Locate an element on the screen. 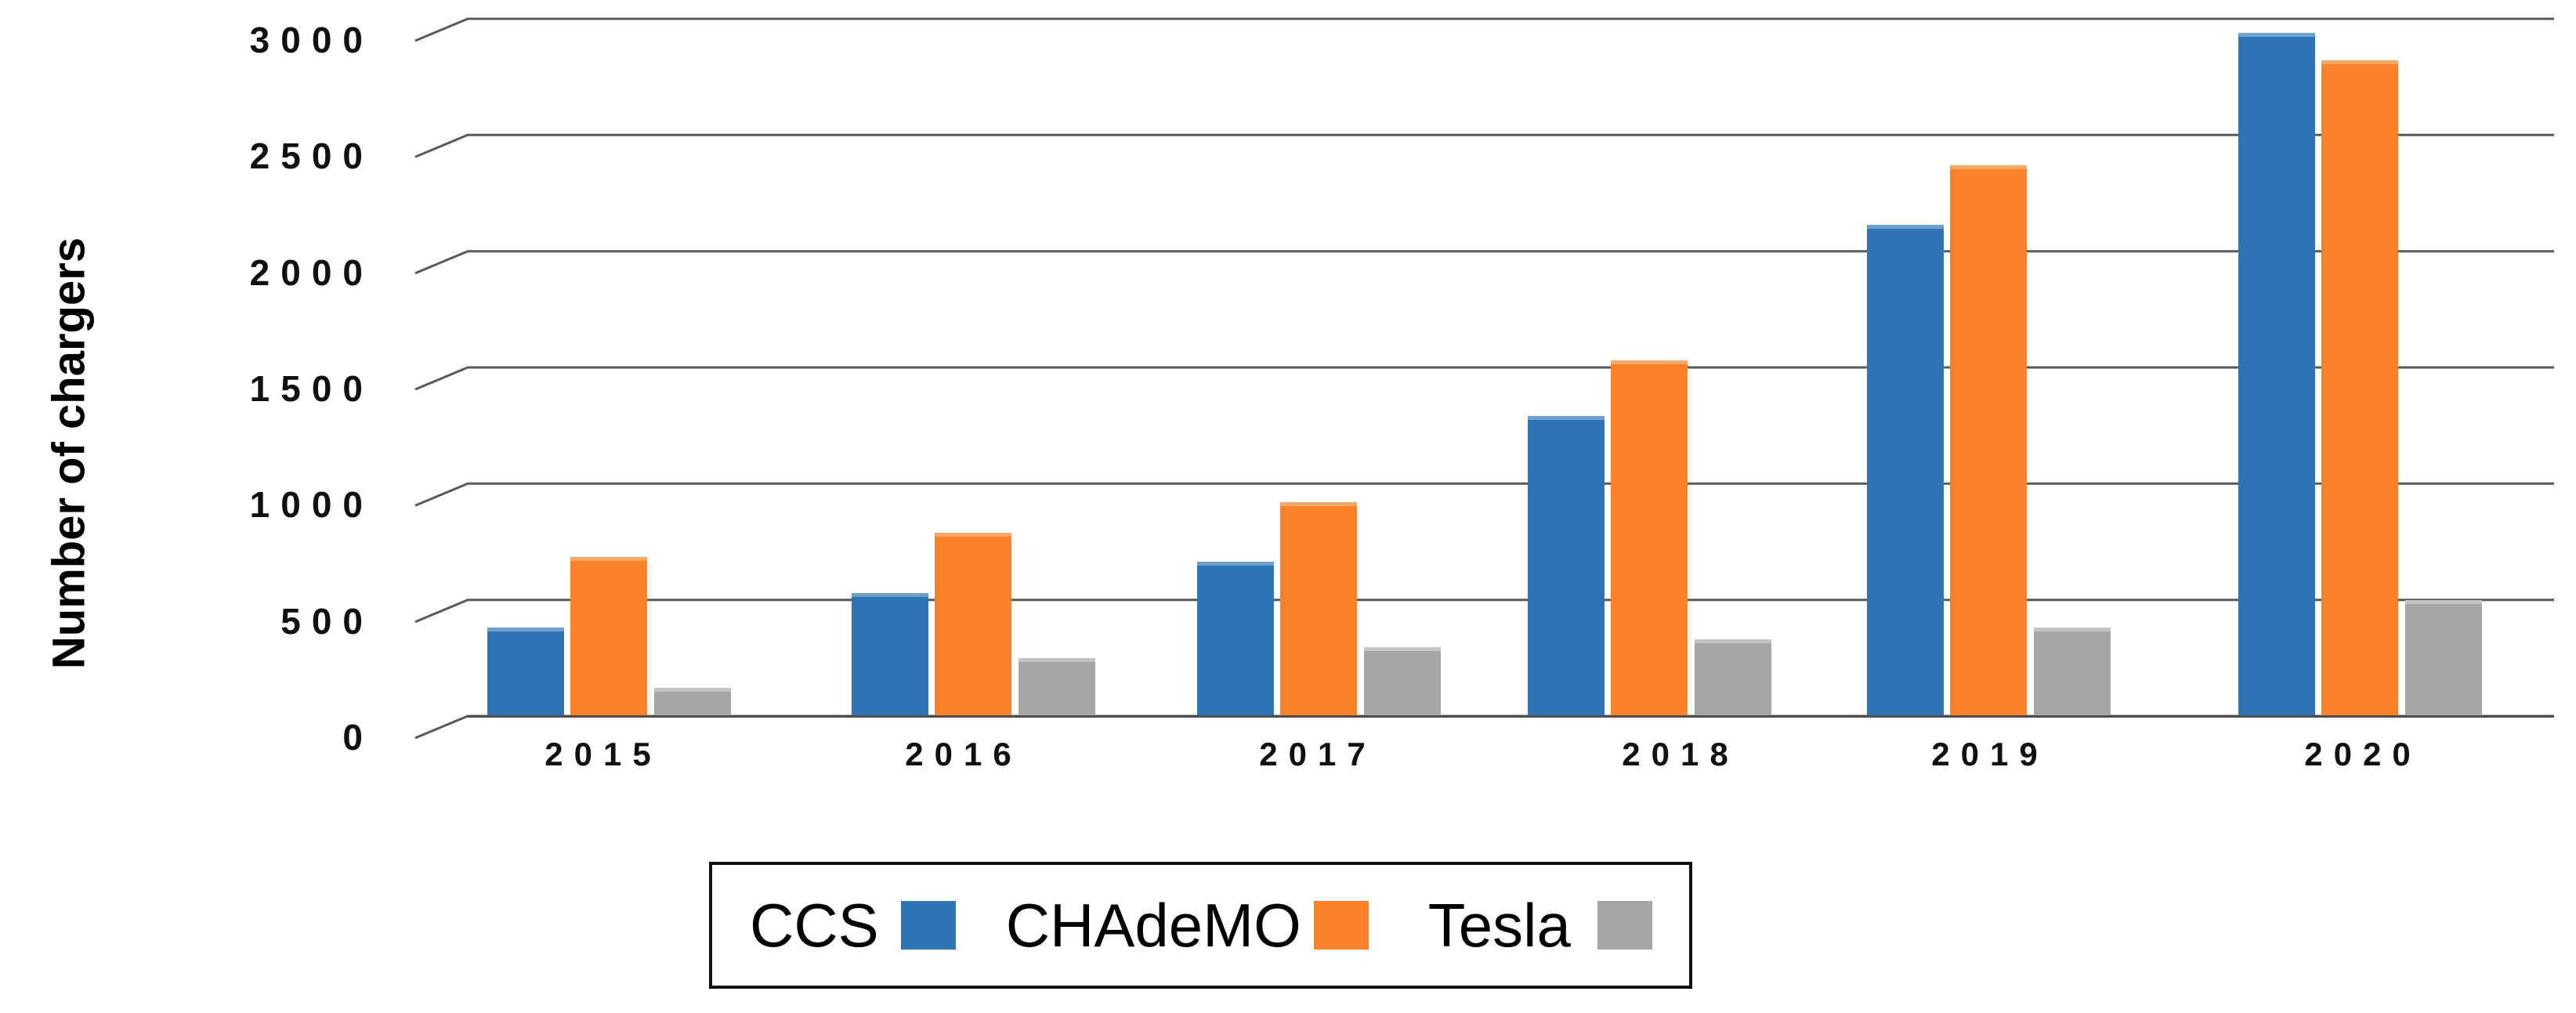  x-tick-label-2017: 2017 is located at coordinates (1318, 754).